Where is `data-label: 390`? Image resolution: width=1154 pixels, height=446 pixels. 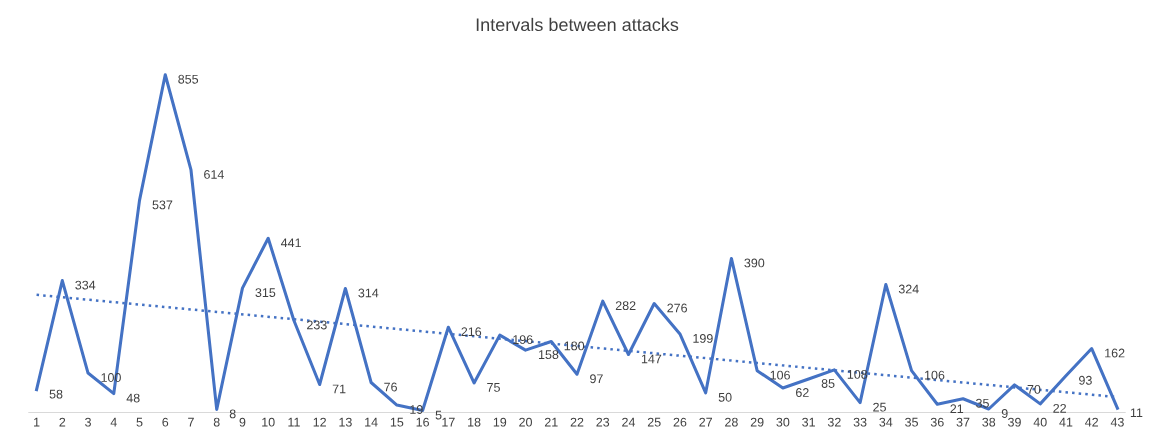 data-label: 390 is located at coordinates (754, 263).